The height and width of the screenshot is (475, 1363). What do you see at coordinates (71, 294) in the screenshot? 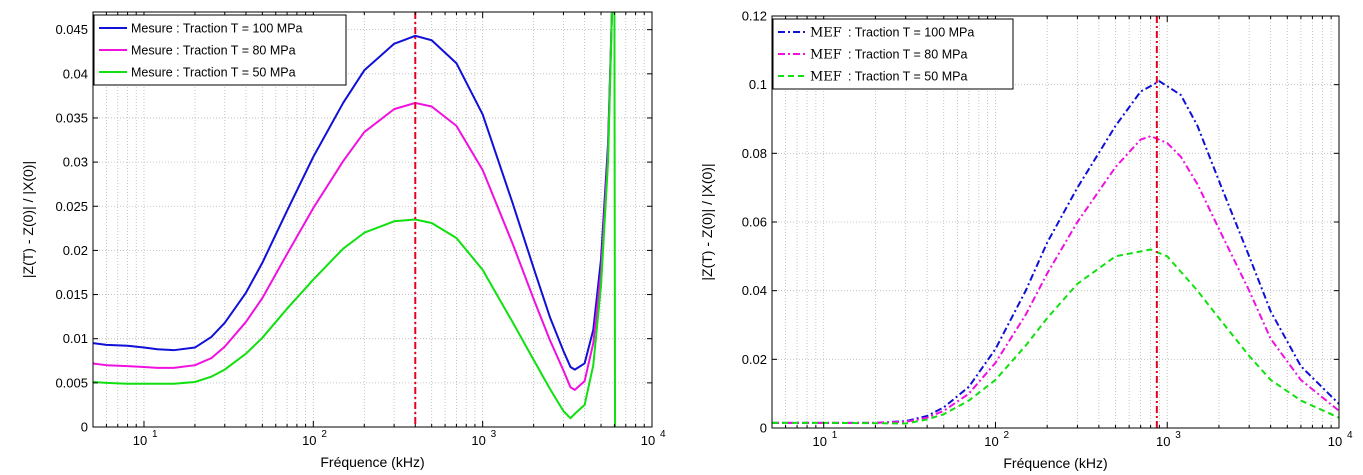
I see `y-tick-label: 0.015` at bounding box center [71, 294].